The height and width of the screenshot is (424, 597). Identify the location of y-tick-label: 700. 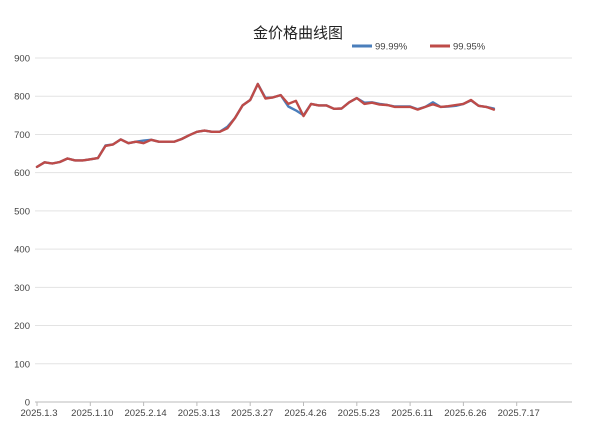
(22, 135).